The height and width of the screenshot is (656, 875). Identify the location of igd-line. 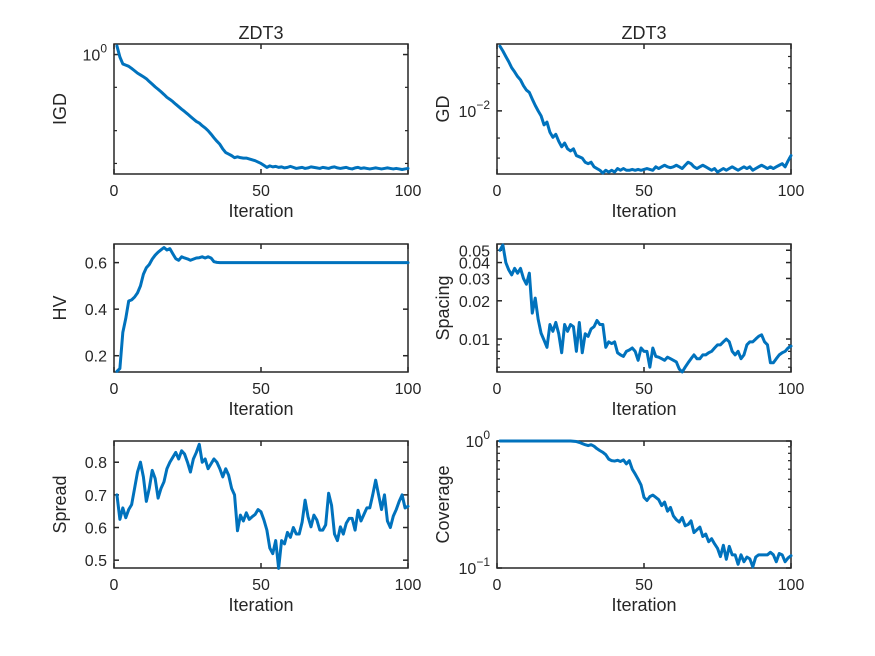
(262, 107).